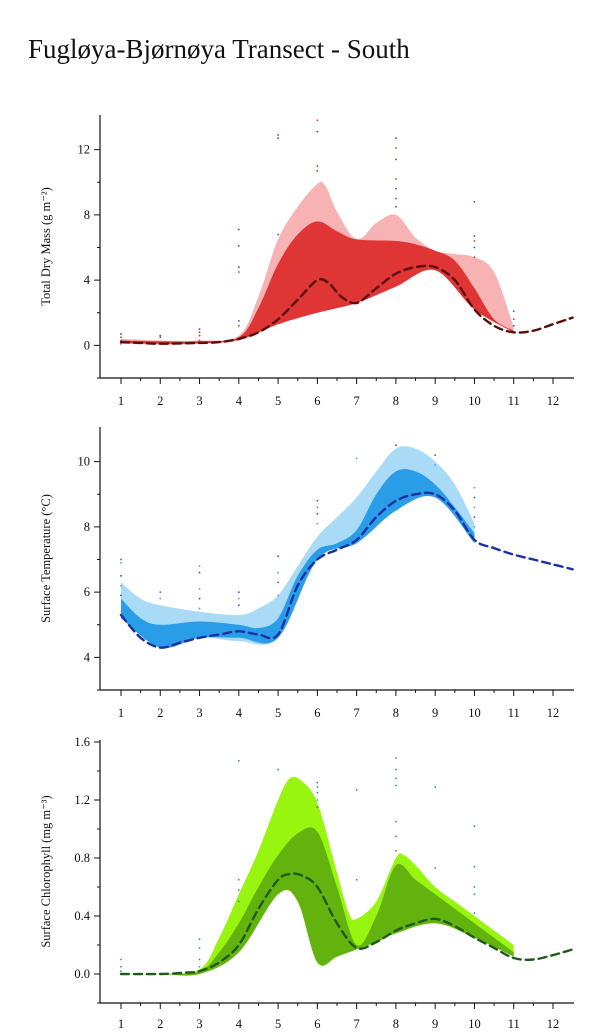 This screenshot has width=600, height=1036. I want to click on surface-temperature-y-tick-label: 6, so click(87, 592).